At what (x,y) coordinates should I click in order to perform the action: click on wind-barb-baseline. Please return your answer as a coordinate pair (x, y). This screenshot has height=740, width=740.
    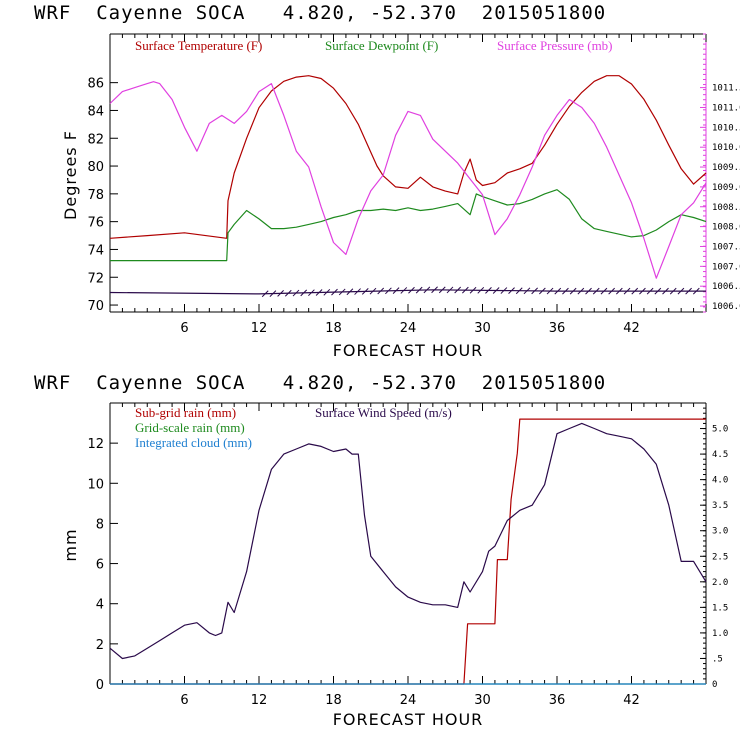
    Looking at the image, I should click on (407, 292).